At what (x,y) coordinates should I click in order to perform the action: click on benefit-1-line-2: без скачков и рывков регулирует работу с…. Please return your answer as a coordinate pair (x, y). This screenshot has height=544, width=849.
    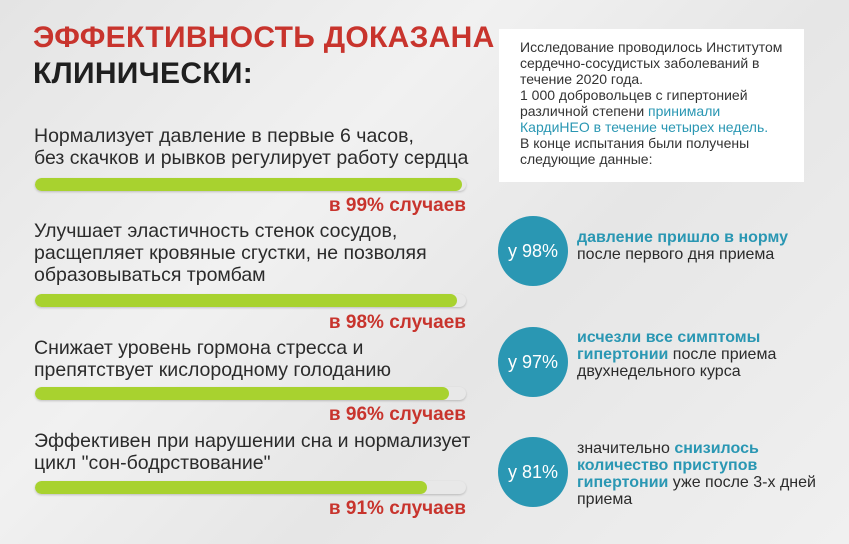
    Looking at the image, I should click on (251, 158).